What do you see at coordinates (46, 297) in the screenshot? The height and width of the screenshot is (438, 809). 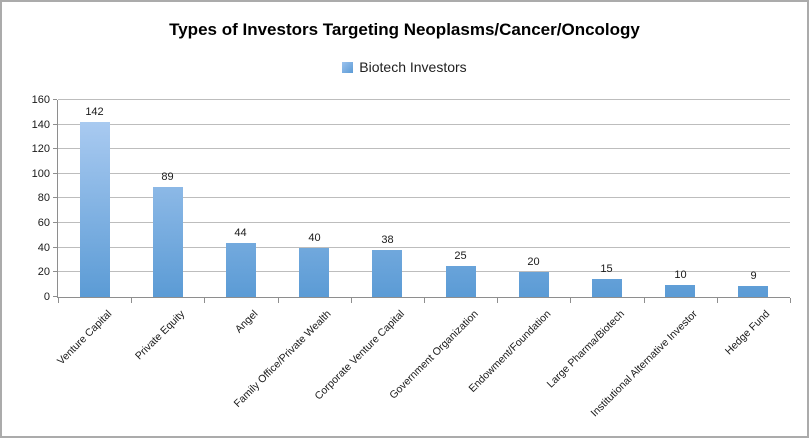 I see `y-axis-label: 0` at bounding box center [46, 297].